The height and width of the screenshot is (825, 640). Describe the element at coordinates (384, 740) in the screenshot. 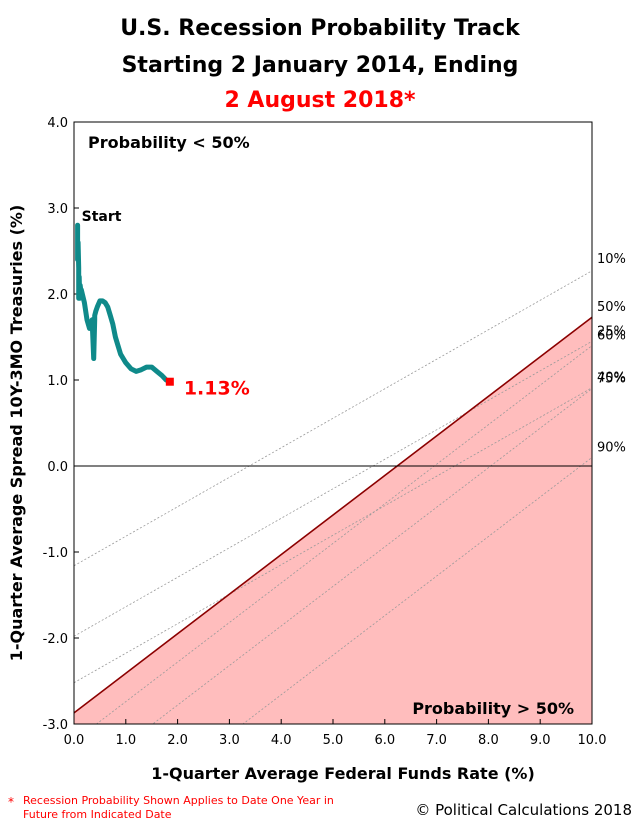

I see `x-tick-label: 6.0` at that location.